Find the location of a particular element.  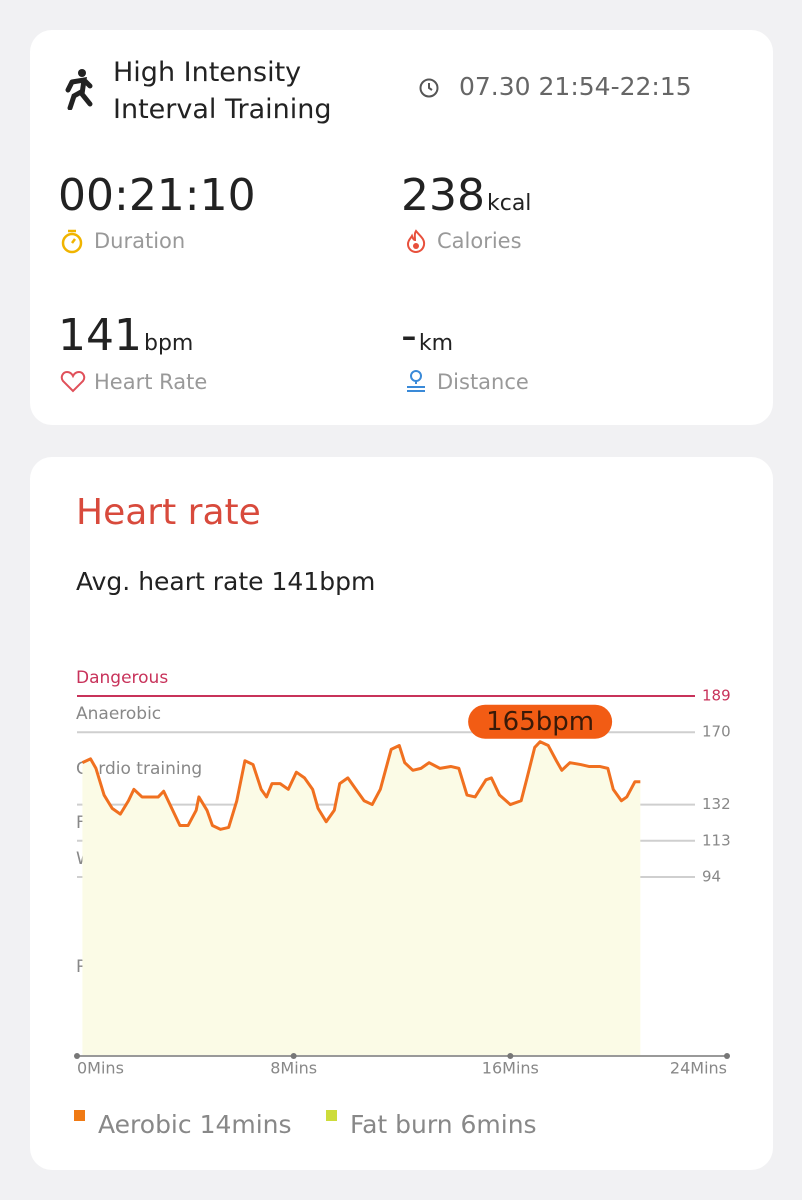

stat-value: 00:21:10 is located at coordinates (157, 195).